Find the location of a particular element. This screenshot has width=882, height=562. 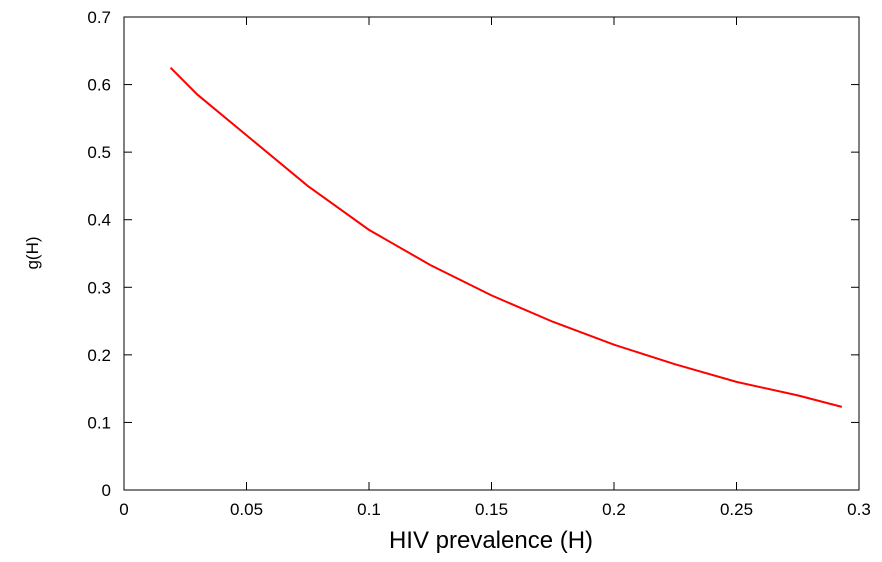

y-tick-label: 0.2 is located at coordinates (99, 355).